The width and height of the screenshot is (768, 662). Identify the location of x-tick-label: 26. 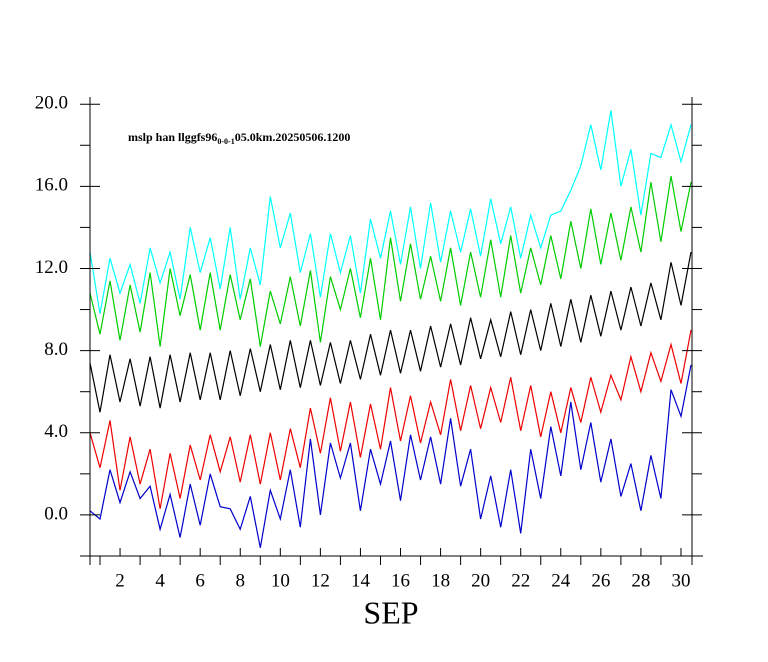
(600, 580).